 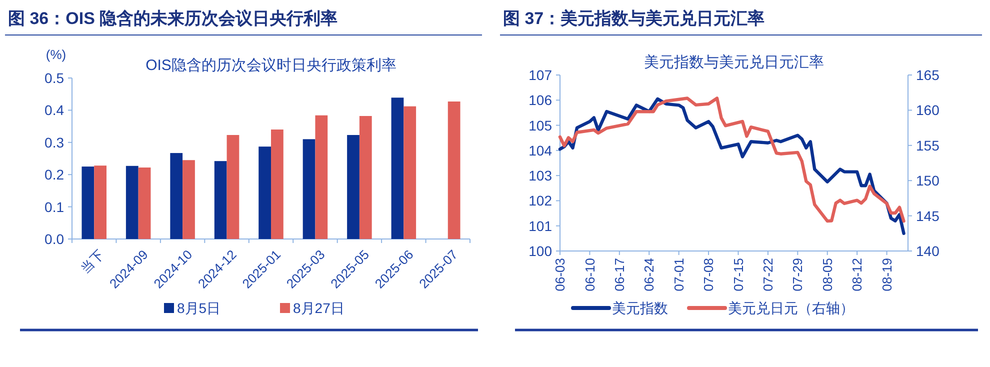 I want to click on x-tick-label: 07-08, so click(x=708, y=275).